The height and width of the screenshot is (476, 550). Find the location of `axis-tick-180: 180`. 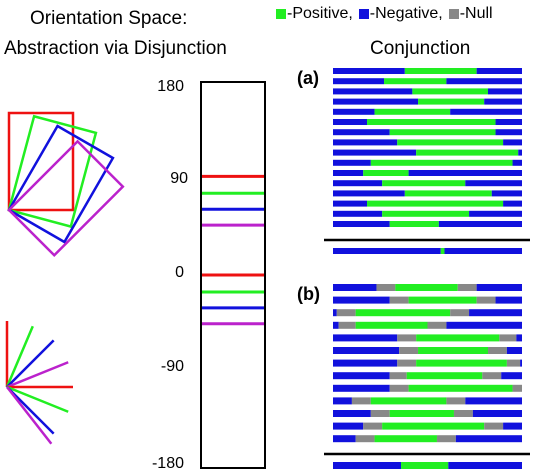

axis-tick-180: 180 is located at coordinates (170, 86).